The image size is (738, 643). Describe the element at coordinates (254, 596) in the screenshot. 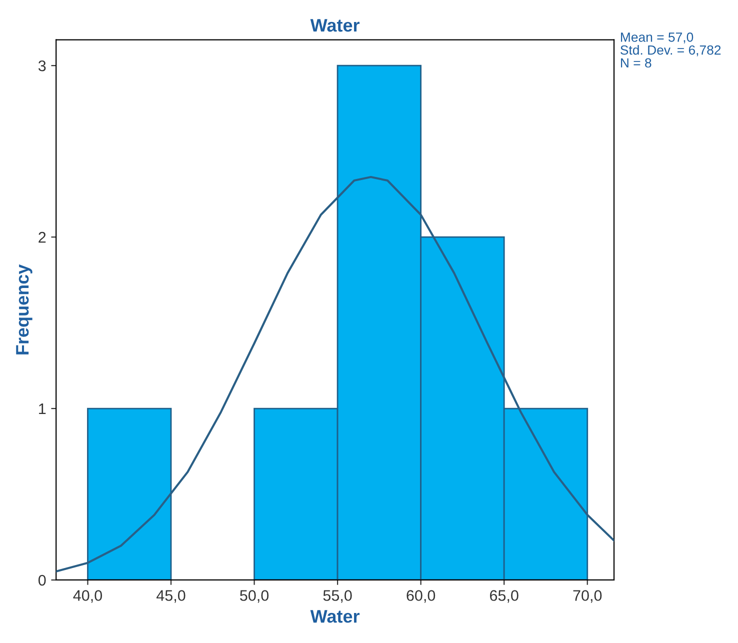

I see `x-tick-label: 50,0` at that location.